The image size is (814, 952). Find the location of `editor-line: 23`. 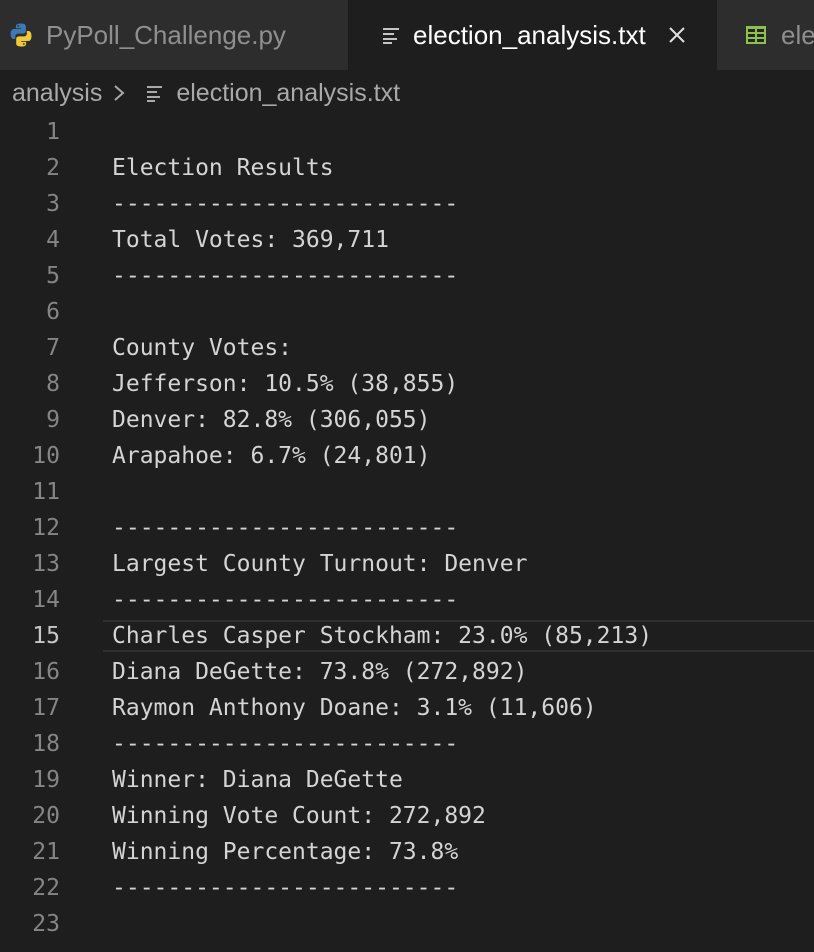

editor-line: 23 is located at coordinates (407, 924).